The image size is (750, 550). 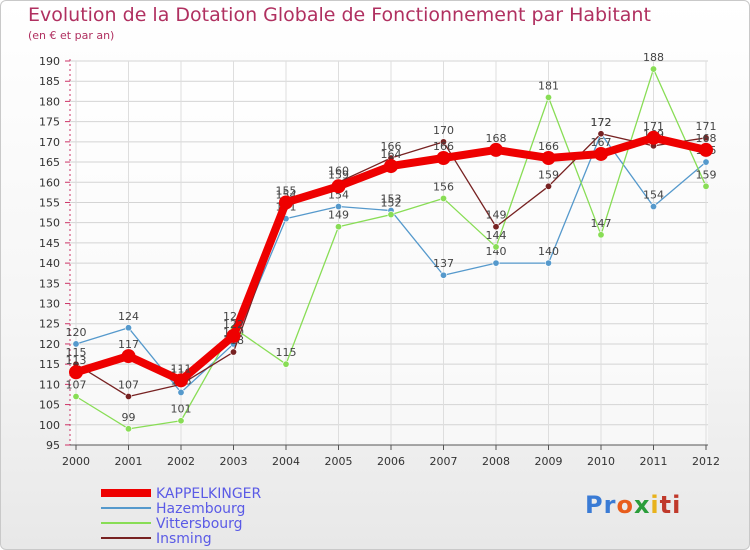 What do you see at coordinates (128, 316) in the screenshot?
I see `data-label: 124` at bounding box center [128, 316].